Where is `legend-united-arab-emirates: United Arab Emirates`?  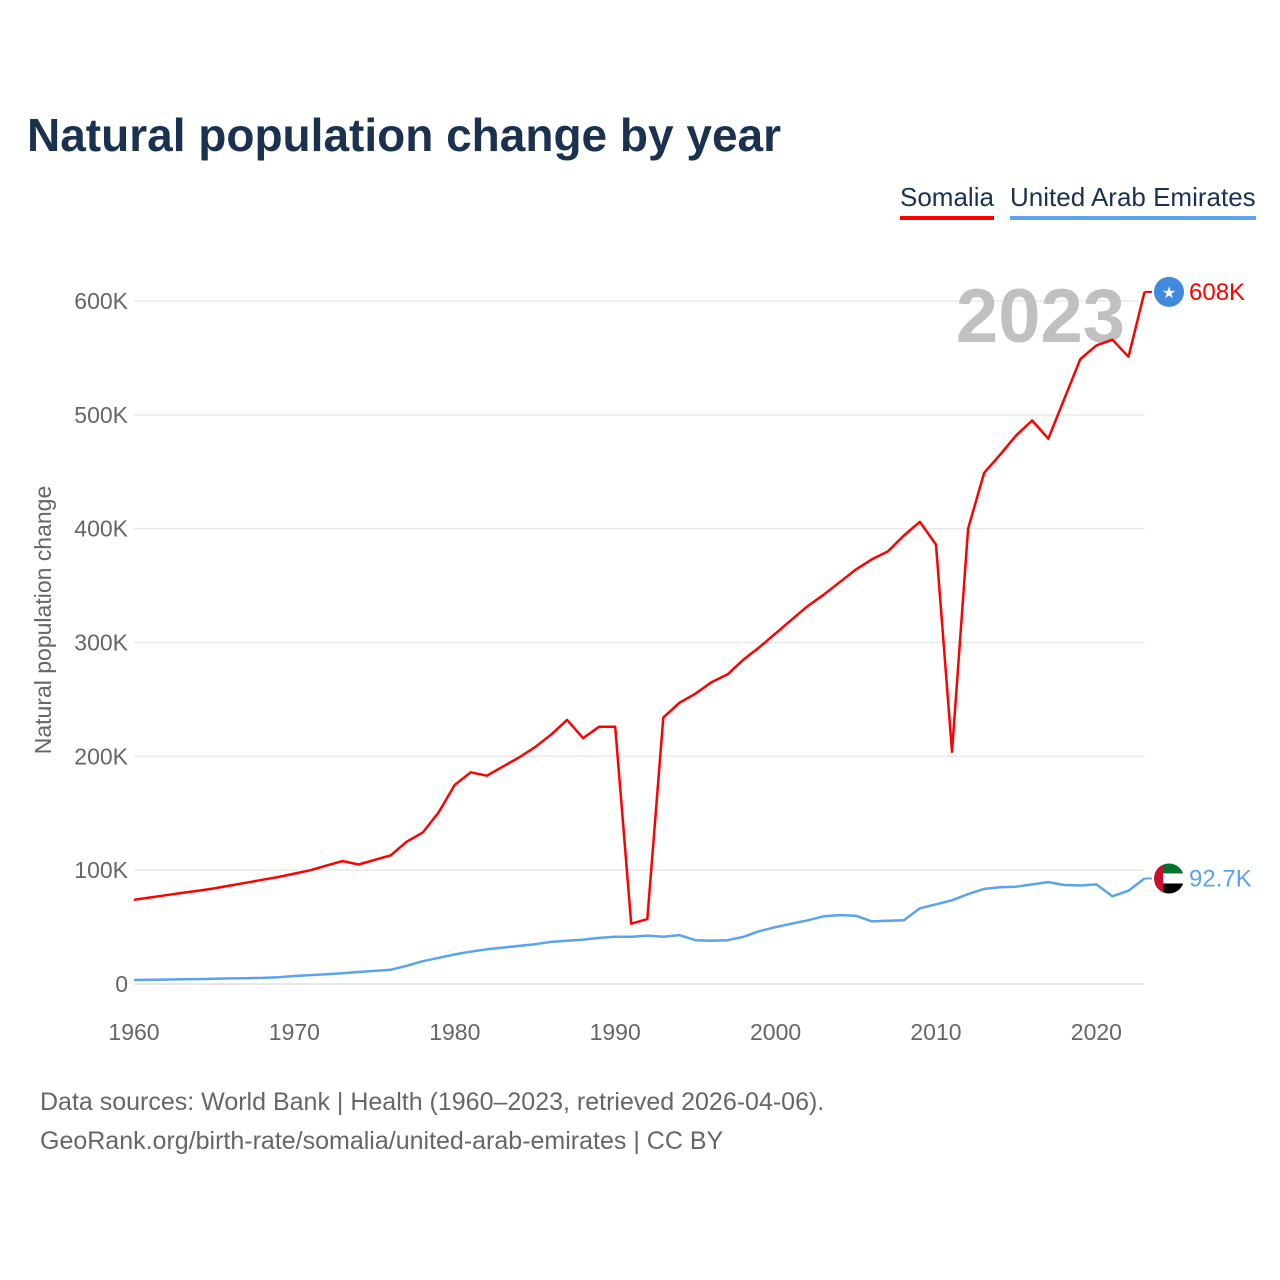 legend-united-arab-emirates: United Arab Emirates is located at coordinates (1133, 201).